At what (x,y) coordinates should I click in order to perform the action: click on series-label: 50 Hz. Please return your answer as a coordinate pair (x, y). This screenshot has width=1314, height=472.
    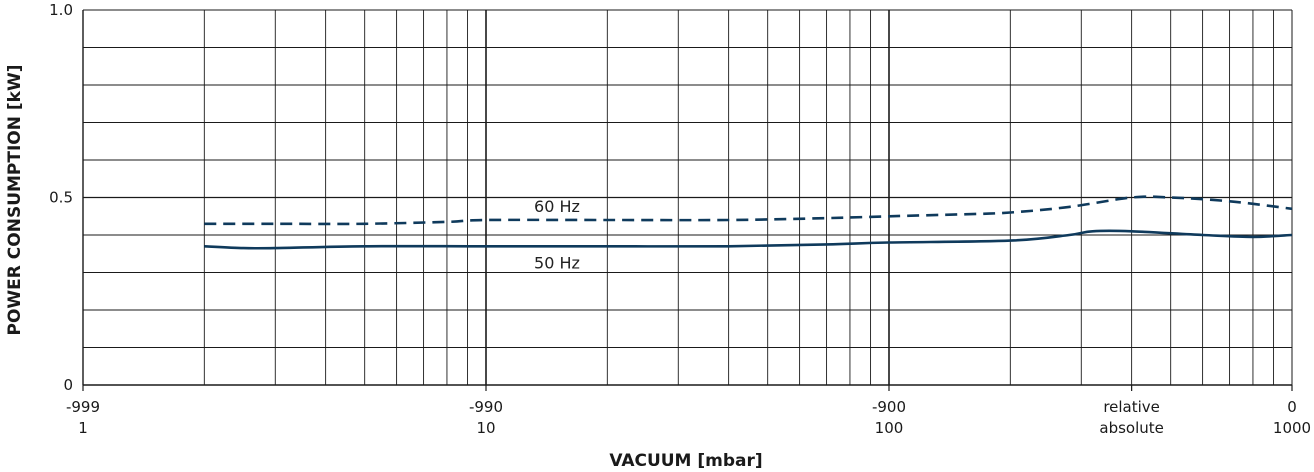
    Looking at the image, I should click on (557, 262).